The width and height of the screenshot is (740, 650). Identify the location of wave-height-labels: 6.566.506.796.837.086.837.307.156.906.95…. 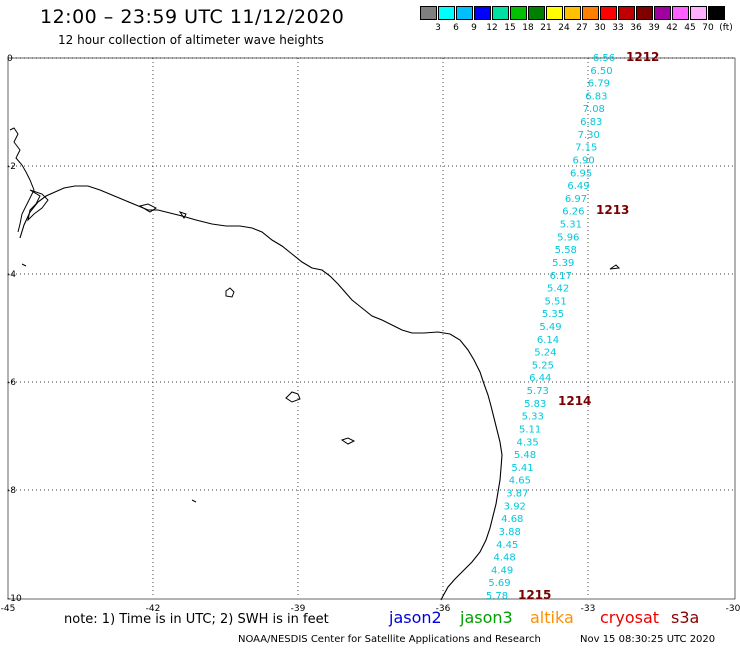
(550, 327).